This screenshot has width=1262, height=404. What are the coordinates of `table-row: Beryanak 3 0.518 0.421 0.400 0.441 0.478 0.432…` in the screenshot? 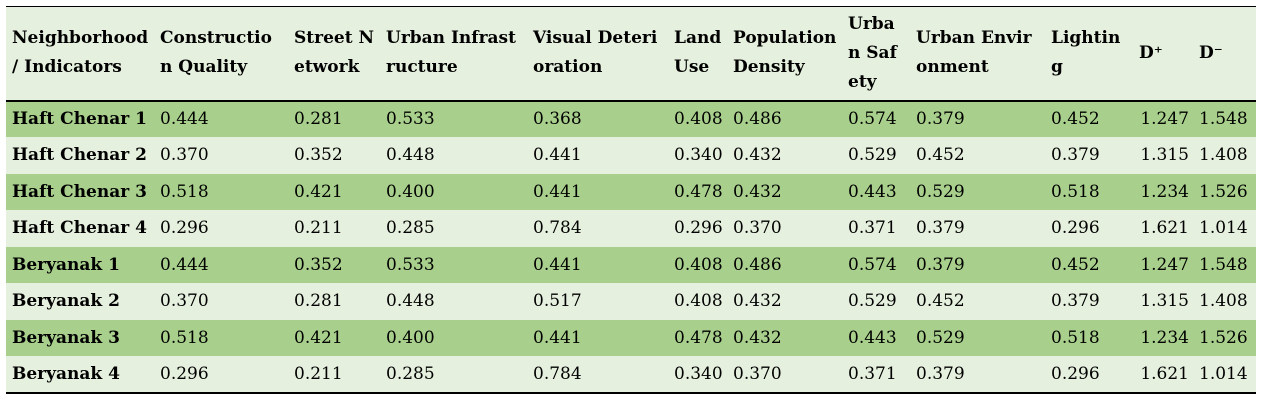 It's located at (631, 337).